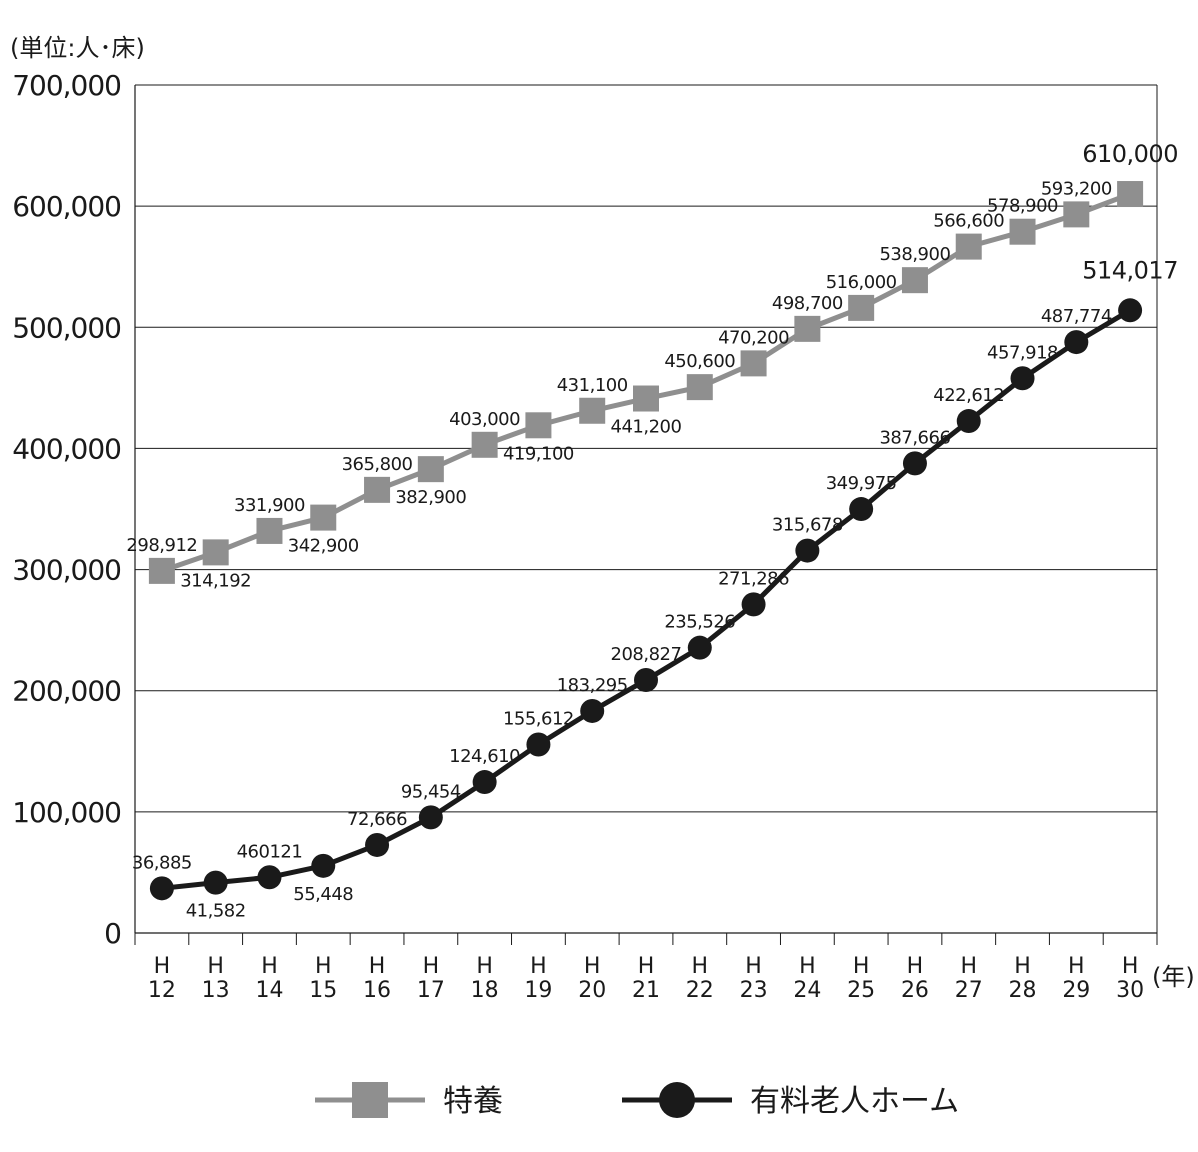 This screenshot has width=1198, height=1152. What do you see at coordinates (66, 691) in the screenshot?
I see `y-tick-label: 200,000` at bounding box center [66, 691].